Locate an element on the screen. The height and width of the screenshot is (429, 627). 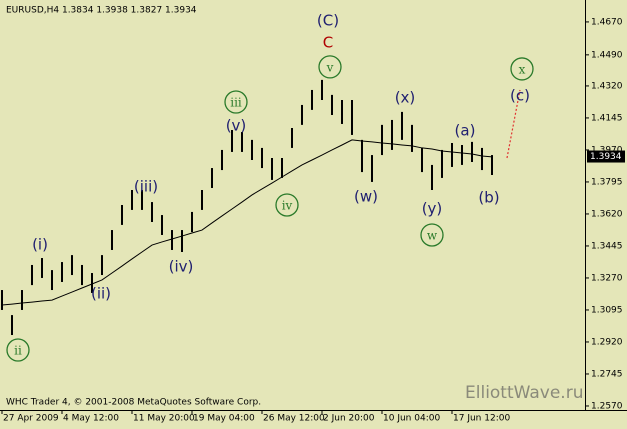
wave-label: (C) is located at coordinates (328, 20).